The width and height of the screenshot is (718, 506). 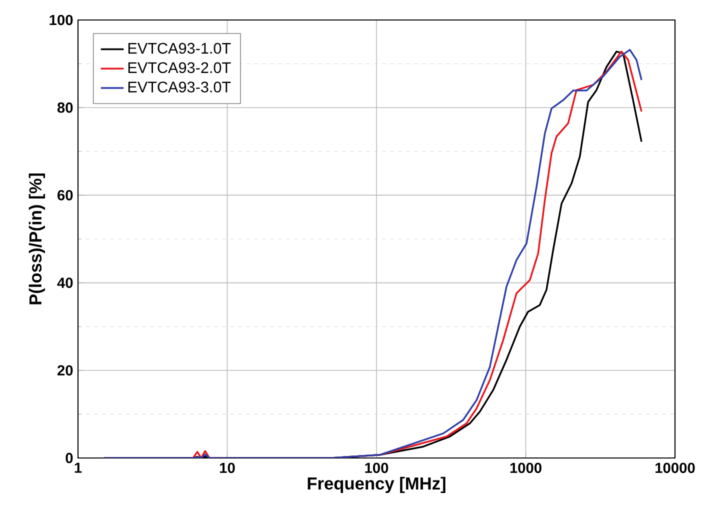 I want to click on x-tick-label: 1000, so click(x=526, y=468).